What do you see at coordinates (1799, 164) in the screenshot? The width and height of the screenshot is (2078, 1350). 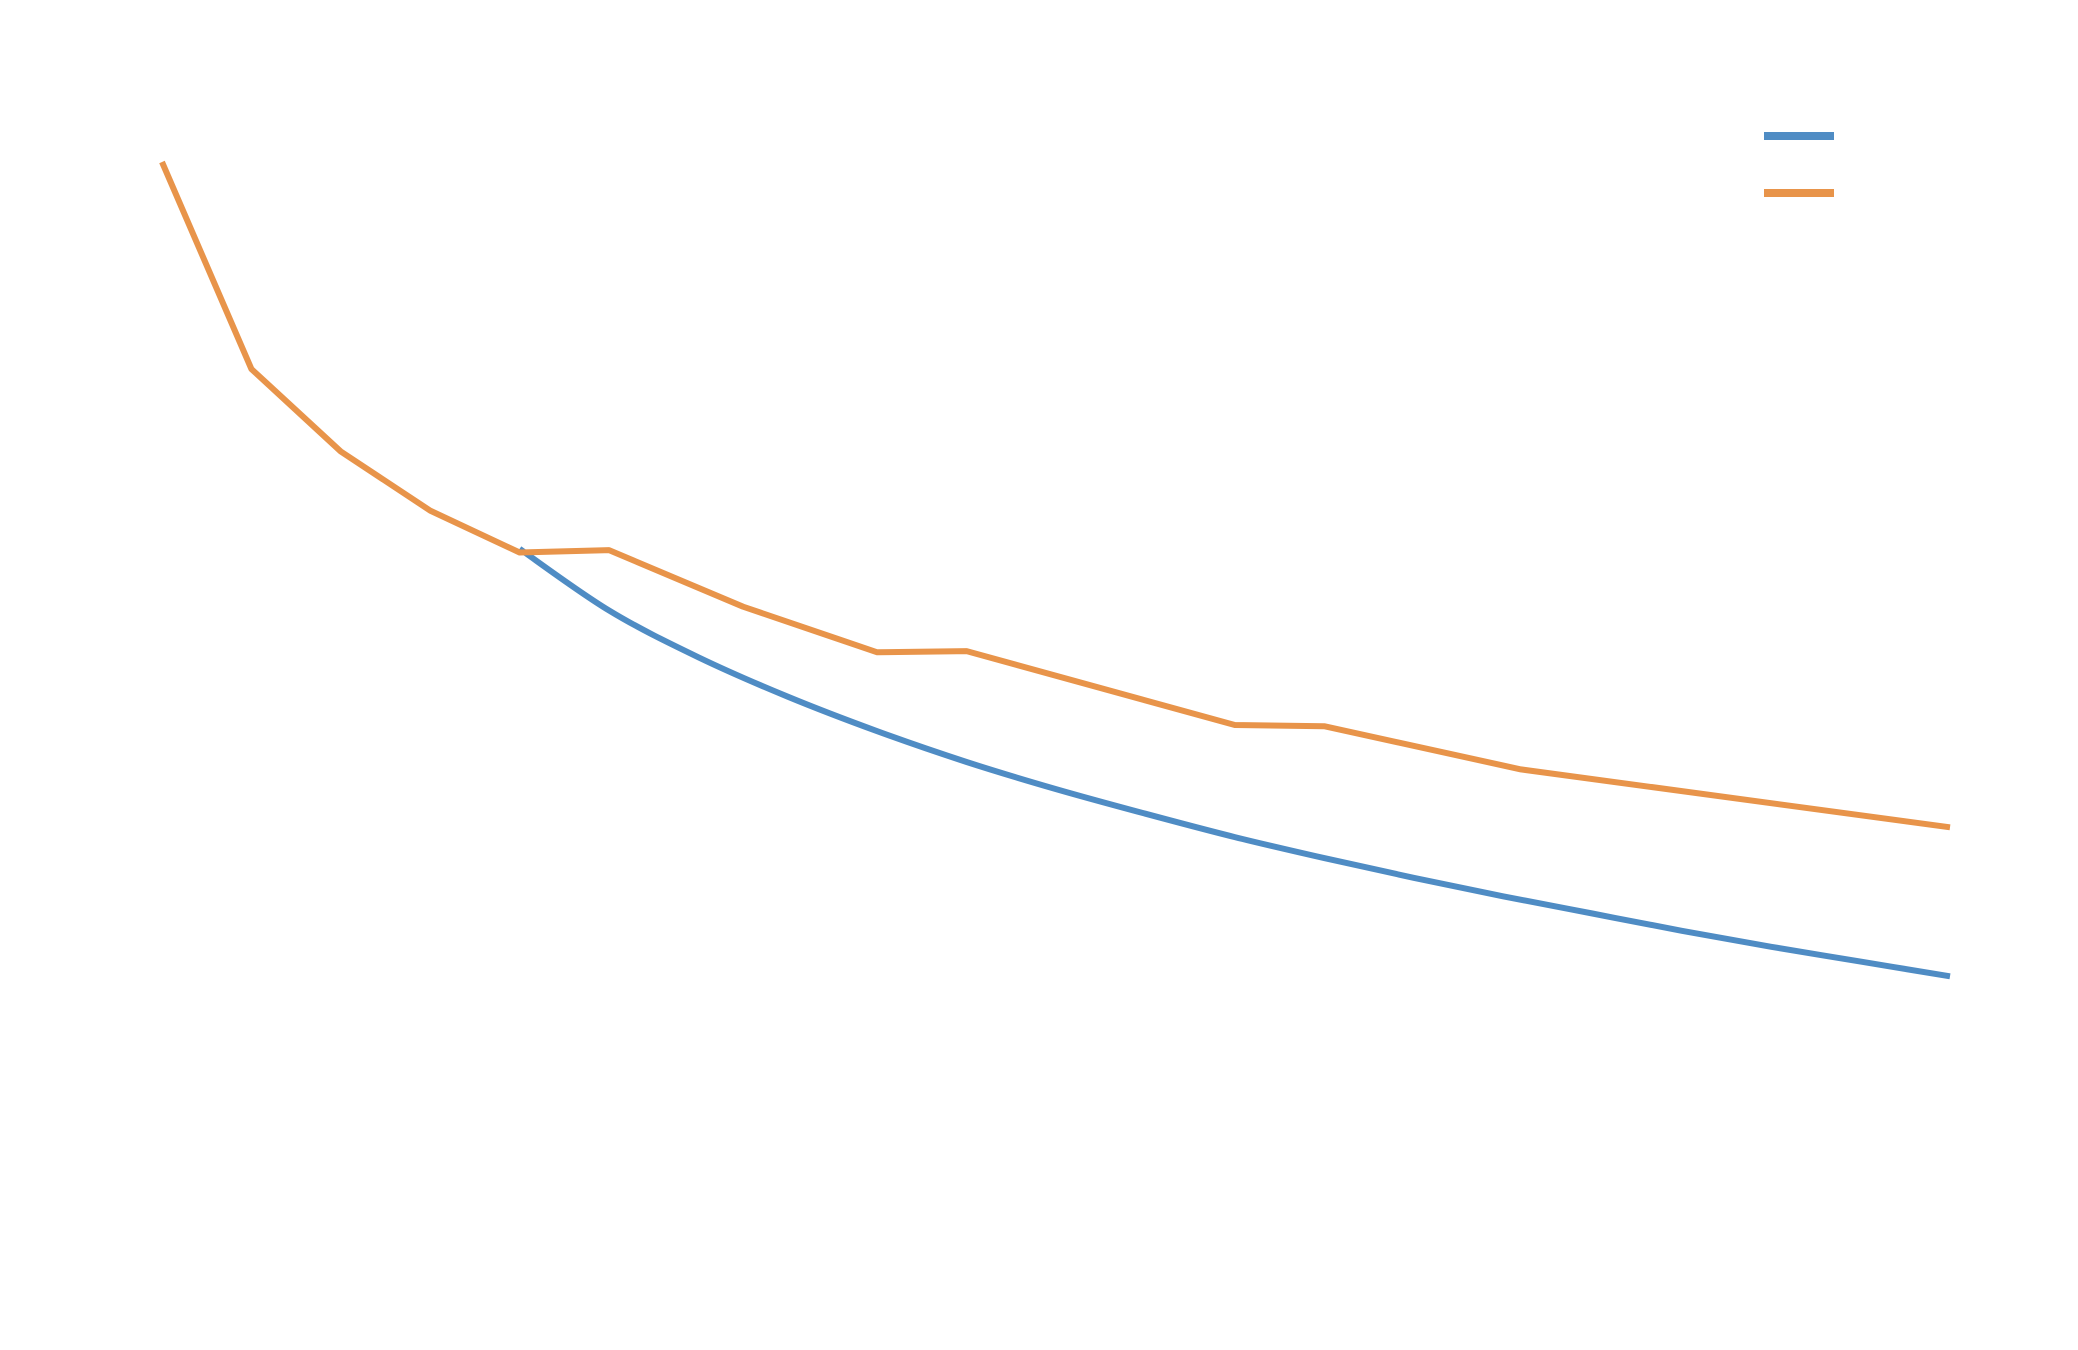 I see `legend` at bounding box center [1799, 164].